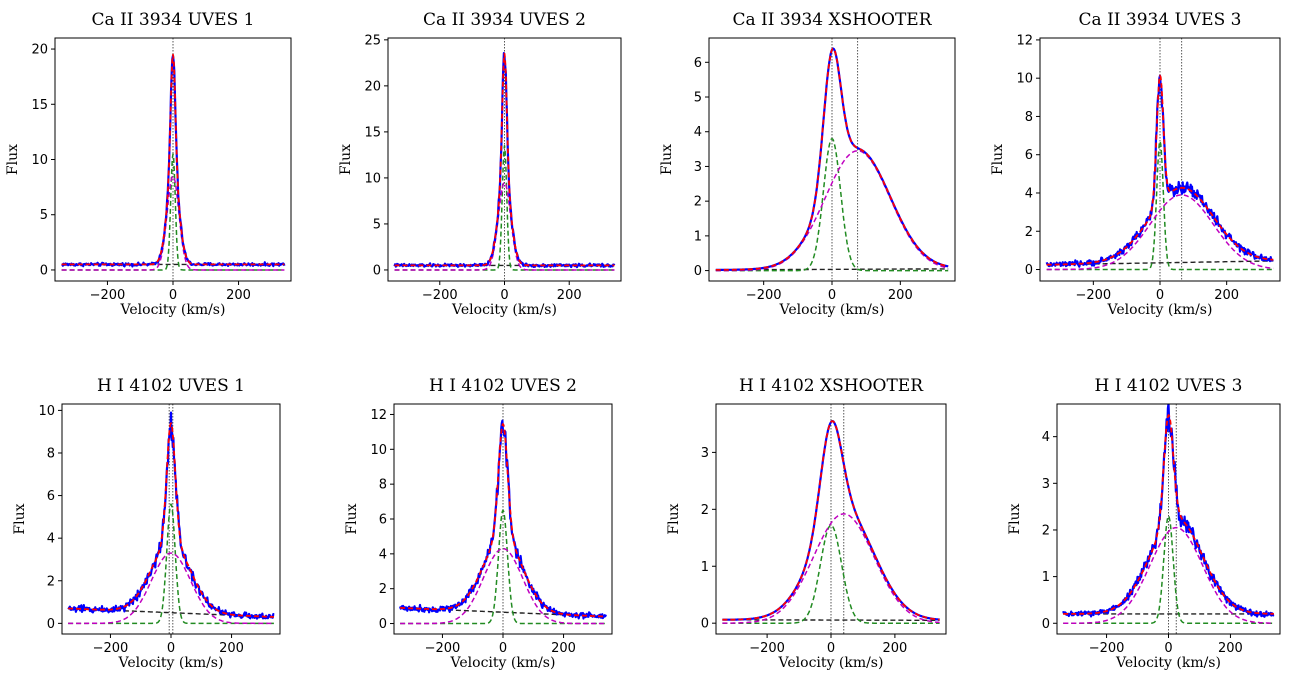 Image resolution: width=1301 pixels, height=679 pixels. Describe the element at coordinates (832, 20) in the screenshot. I see `panel-title: Ca II 3934 XSHOOTER` at that location.